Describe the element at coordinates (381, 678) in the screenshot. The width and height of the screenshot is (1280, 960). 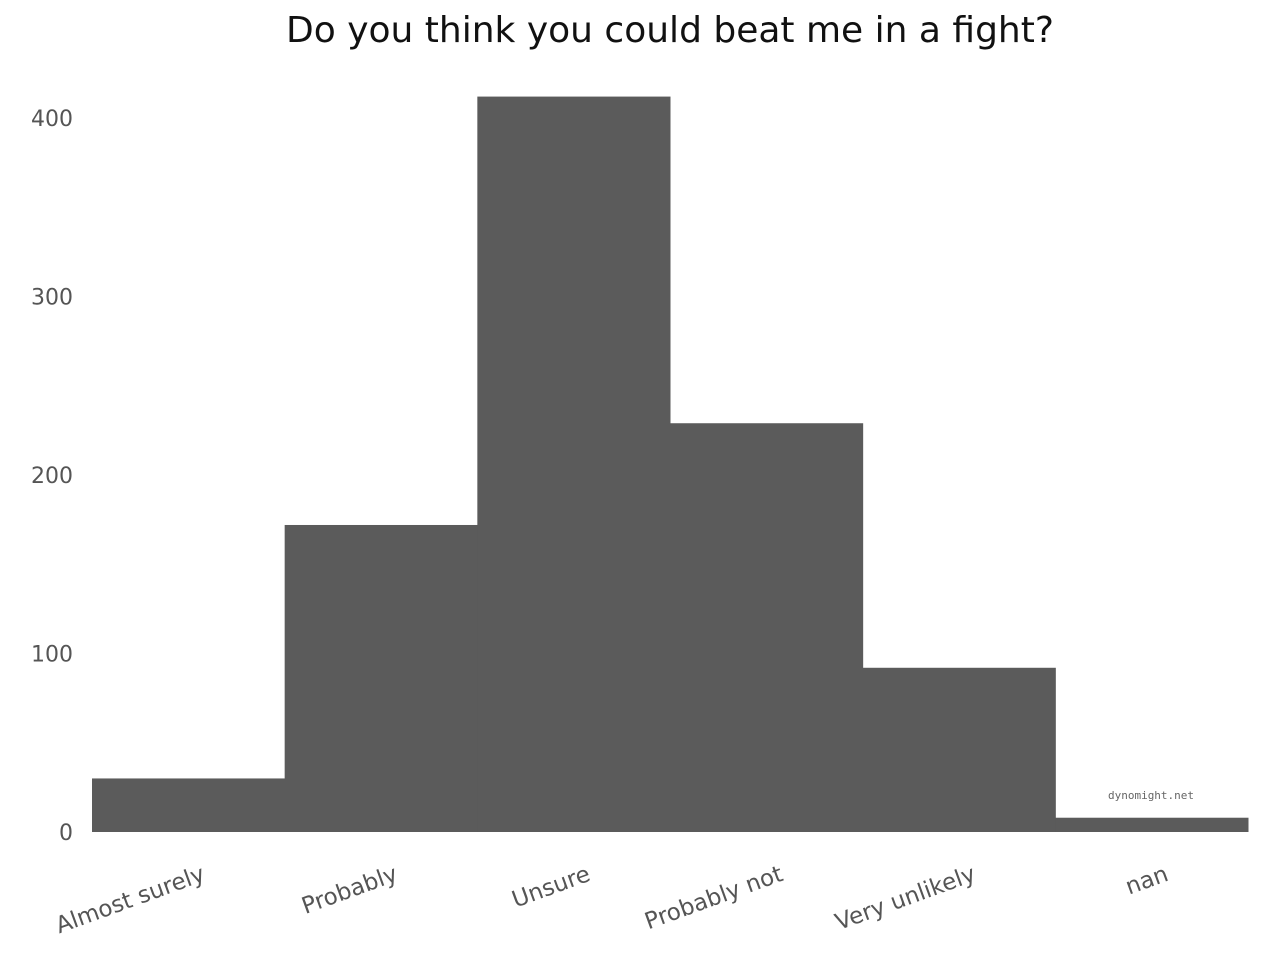
I see `bar-probably` at that location.